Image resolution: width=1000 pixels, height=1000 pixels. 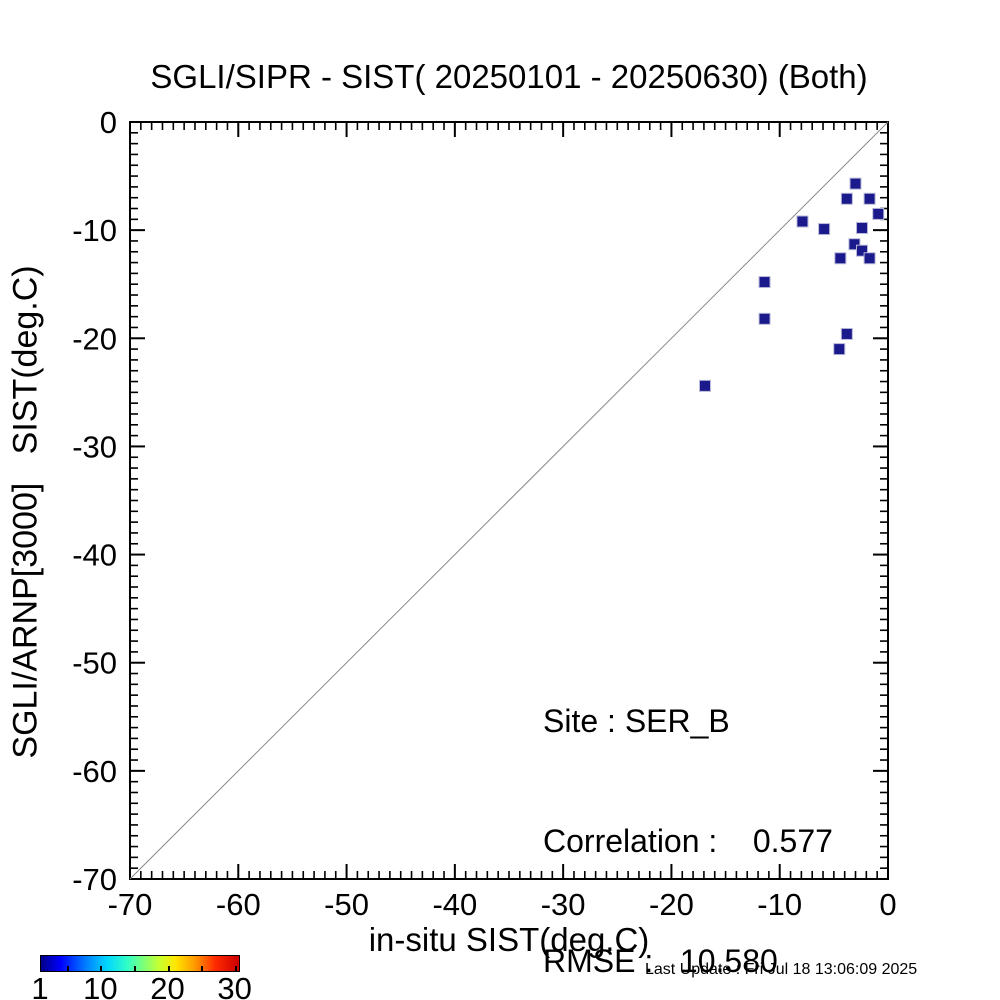 What do you see at coordinates (130, 904) in the screenshot?
I see `x-tick-label: -70` at bounding box center [130, 904].